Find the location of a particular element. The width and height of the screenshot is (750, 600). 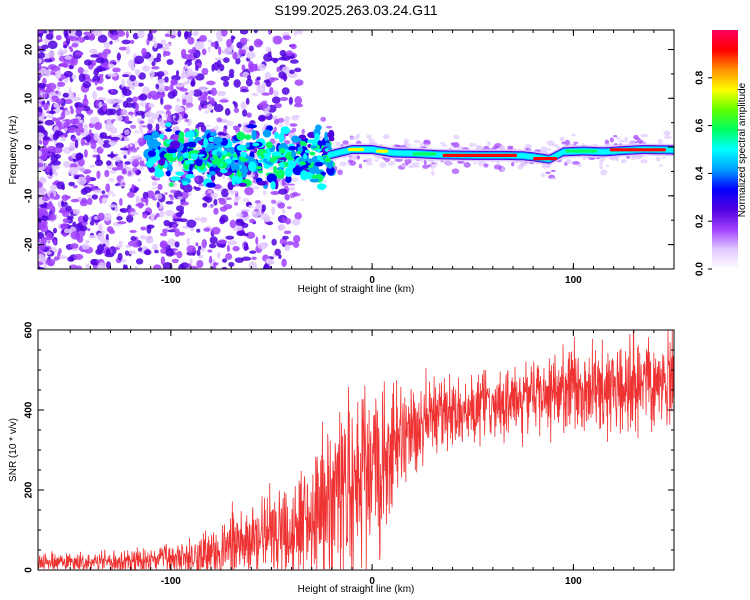

y-tick-label: 20 is located at coordinates (29, 50).